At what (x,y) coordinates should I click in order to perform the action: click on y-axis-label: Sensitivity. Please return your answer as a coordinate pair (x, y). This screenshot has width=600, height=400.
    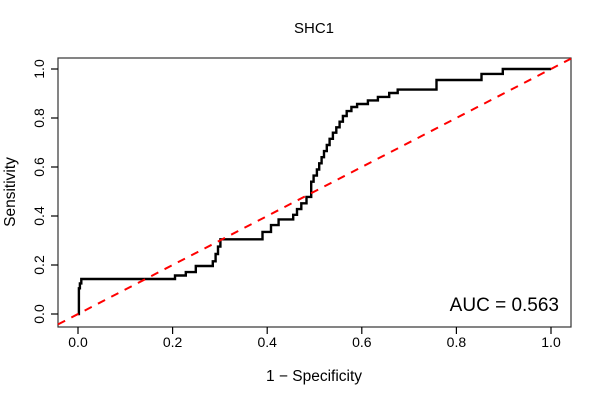
    Looking at the image, I should click on (10, 192).